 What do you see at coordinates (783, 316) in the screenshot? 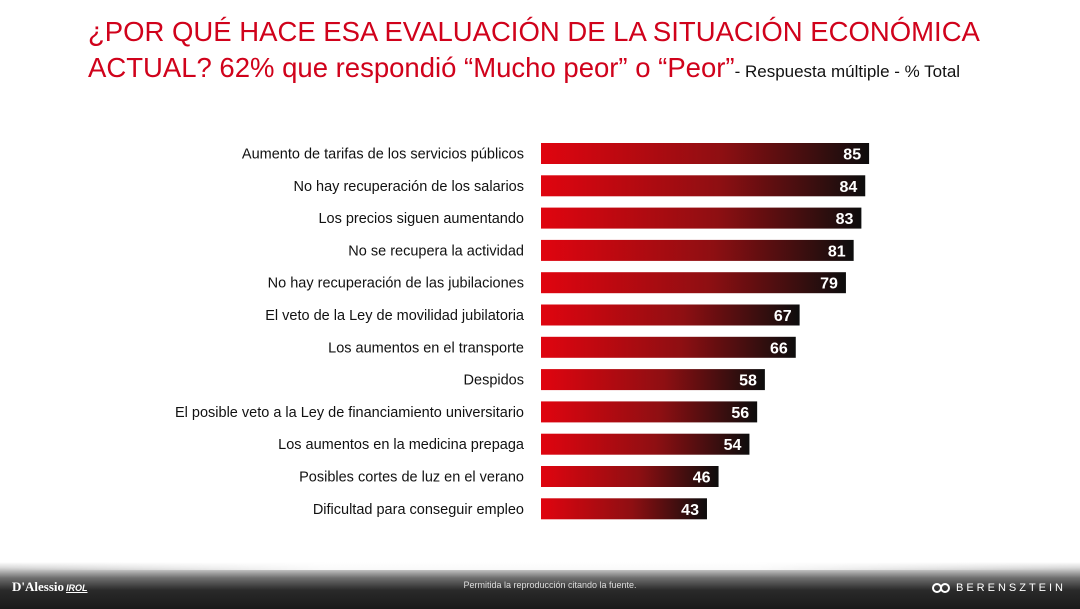
I see `value-label-6: 67` at bounding box center [783, 316].